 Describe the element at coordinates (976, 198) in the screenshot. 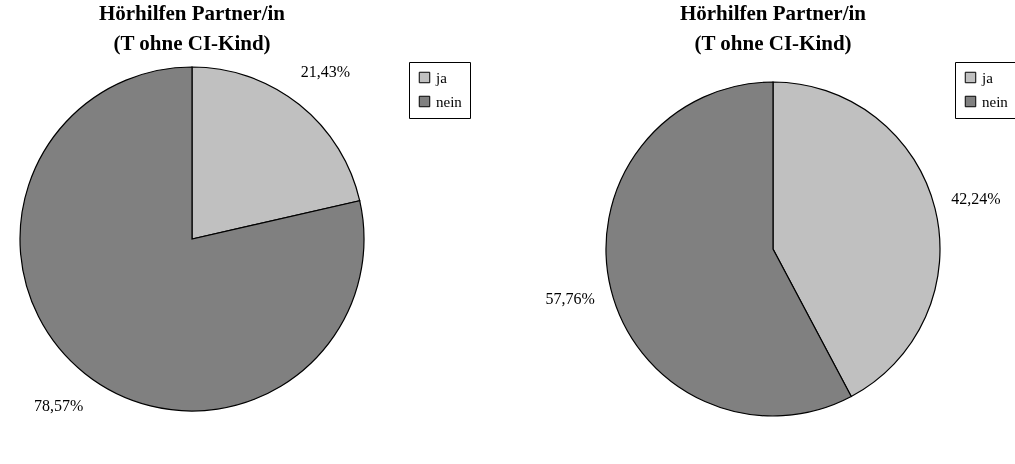

I see `data-label: 42,24%` at that location.